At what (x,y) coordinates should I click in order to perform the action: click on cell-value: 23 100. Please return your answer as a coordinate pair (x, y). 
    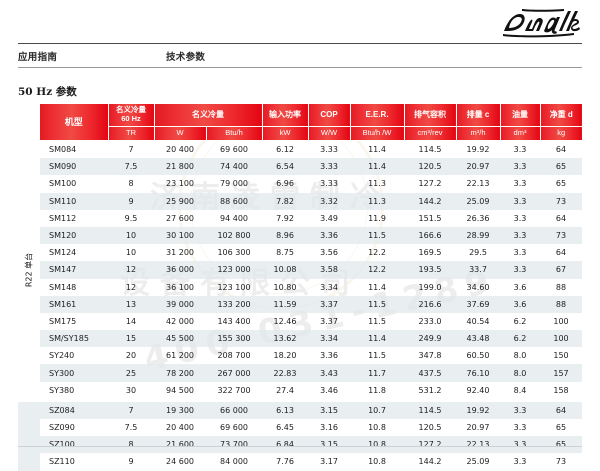
    Looking at the image, I should click on (180, 184).